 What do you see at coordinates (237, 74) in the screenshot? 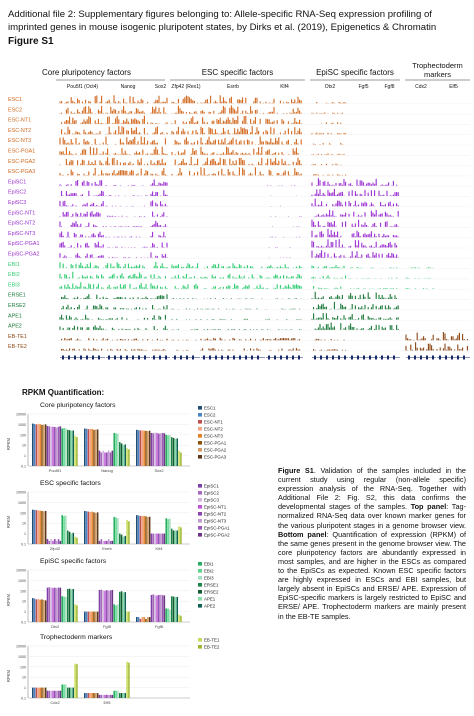
I see `browser-group: ESC specific factors` at bounding box center [237, 74].